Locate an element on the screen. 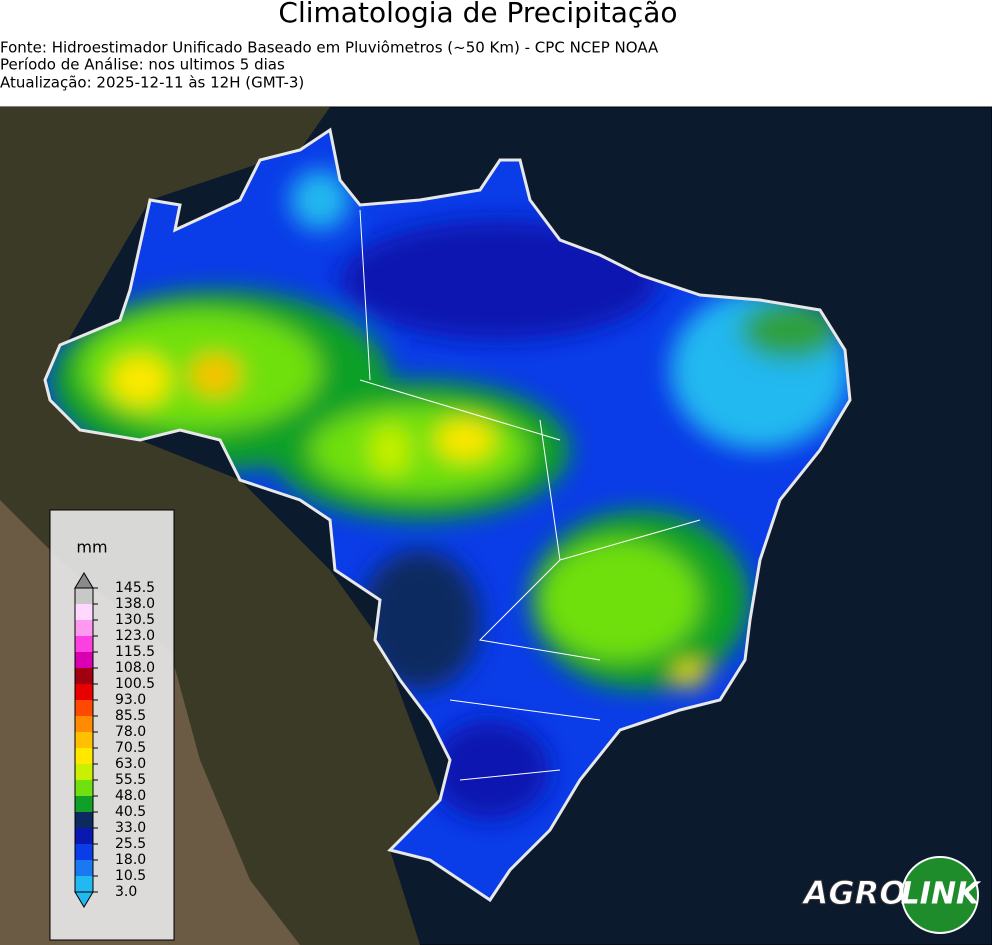 This screenshot has height=945, width=992. update-line: Atualização: 2025-12-11 às 12H (GMT-3) is located at coordinates (152, 83).